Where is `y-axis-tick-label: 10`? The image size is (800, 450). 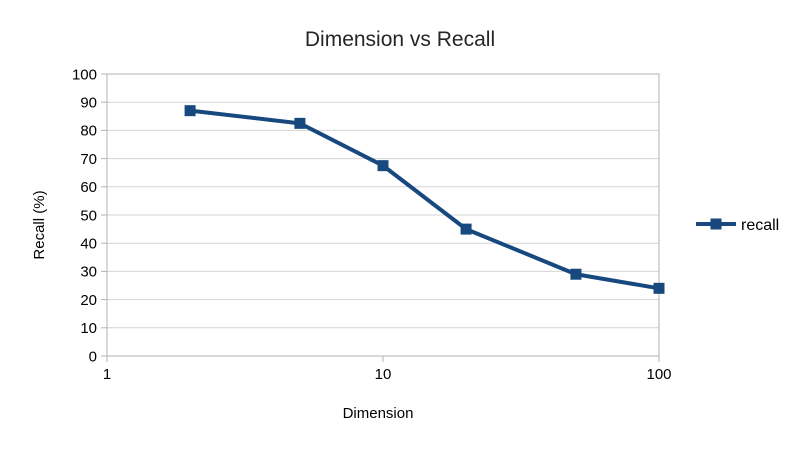
y-axis-tick-label: 10 is located at coordinates (88, 328).